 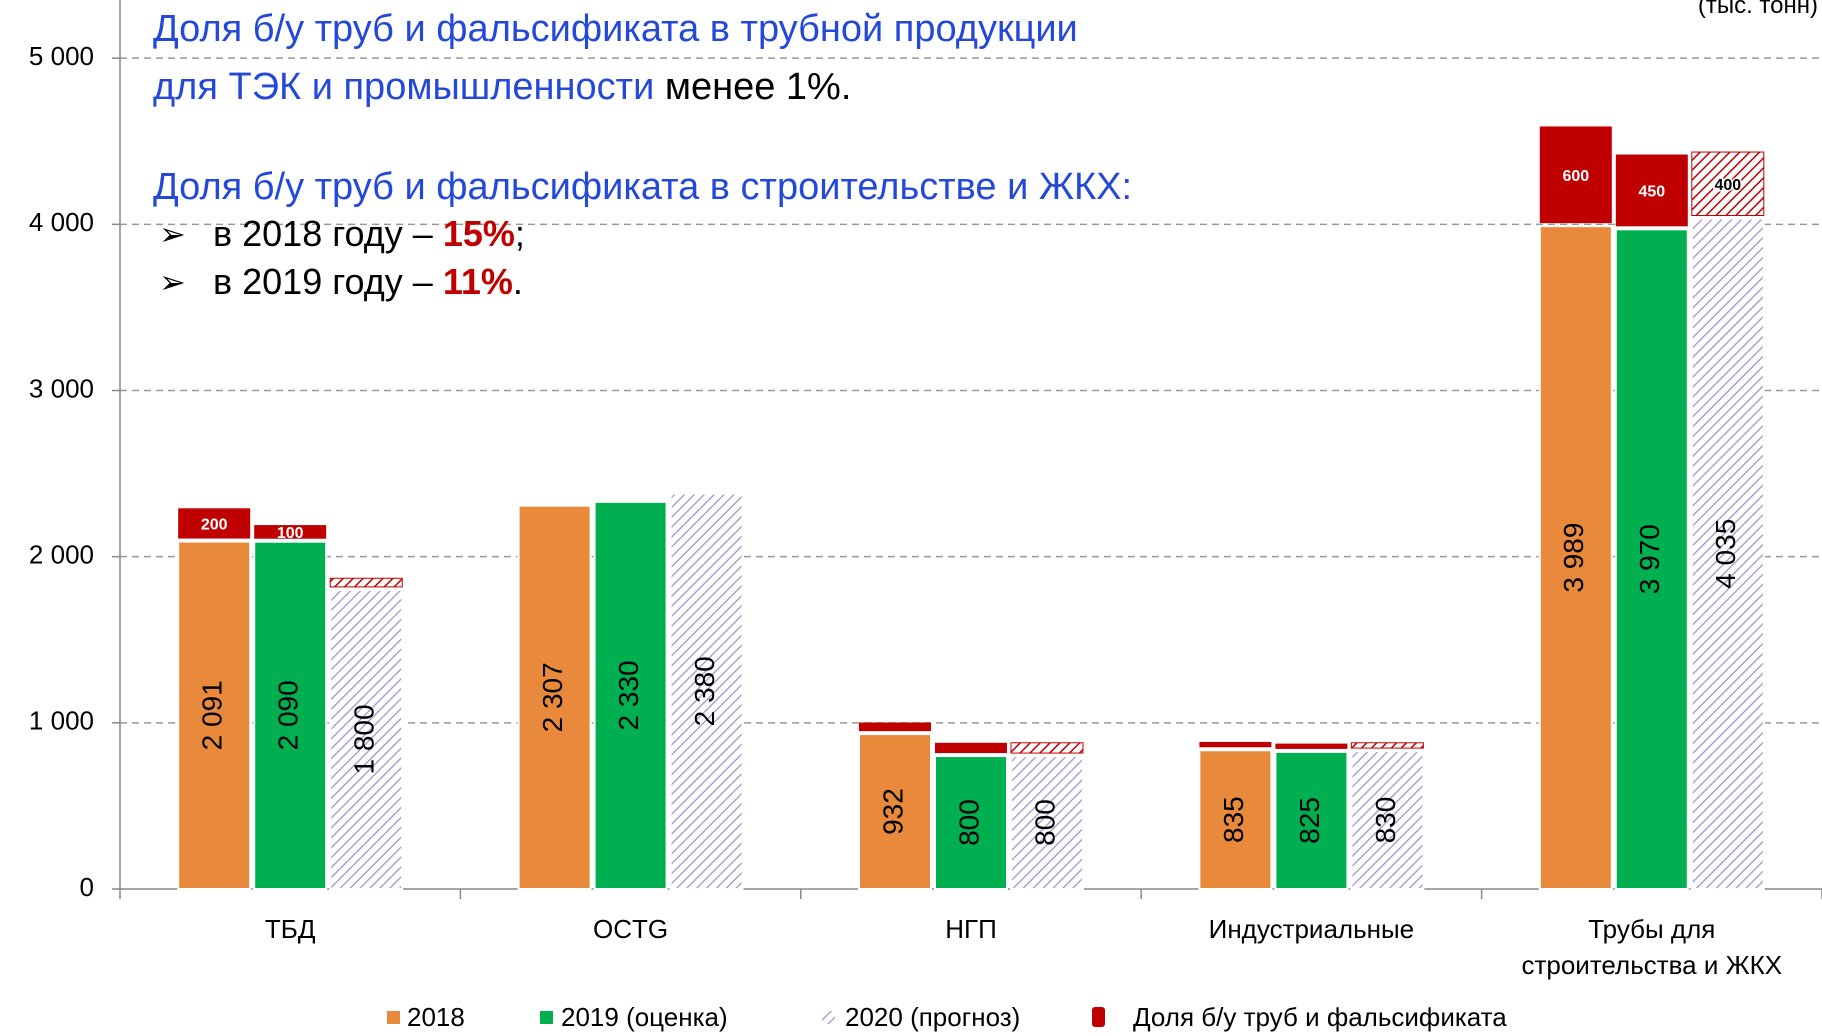 I want to click on overlay-value-label: 600, so click(x=1575, y=176).